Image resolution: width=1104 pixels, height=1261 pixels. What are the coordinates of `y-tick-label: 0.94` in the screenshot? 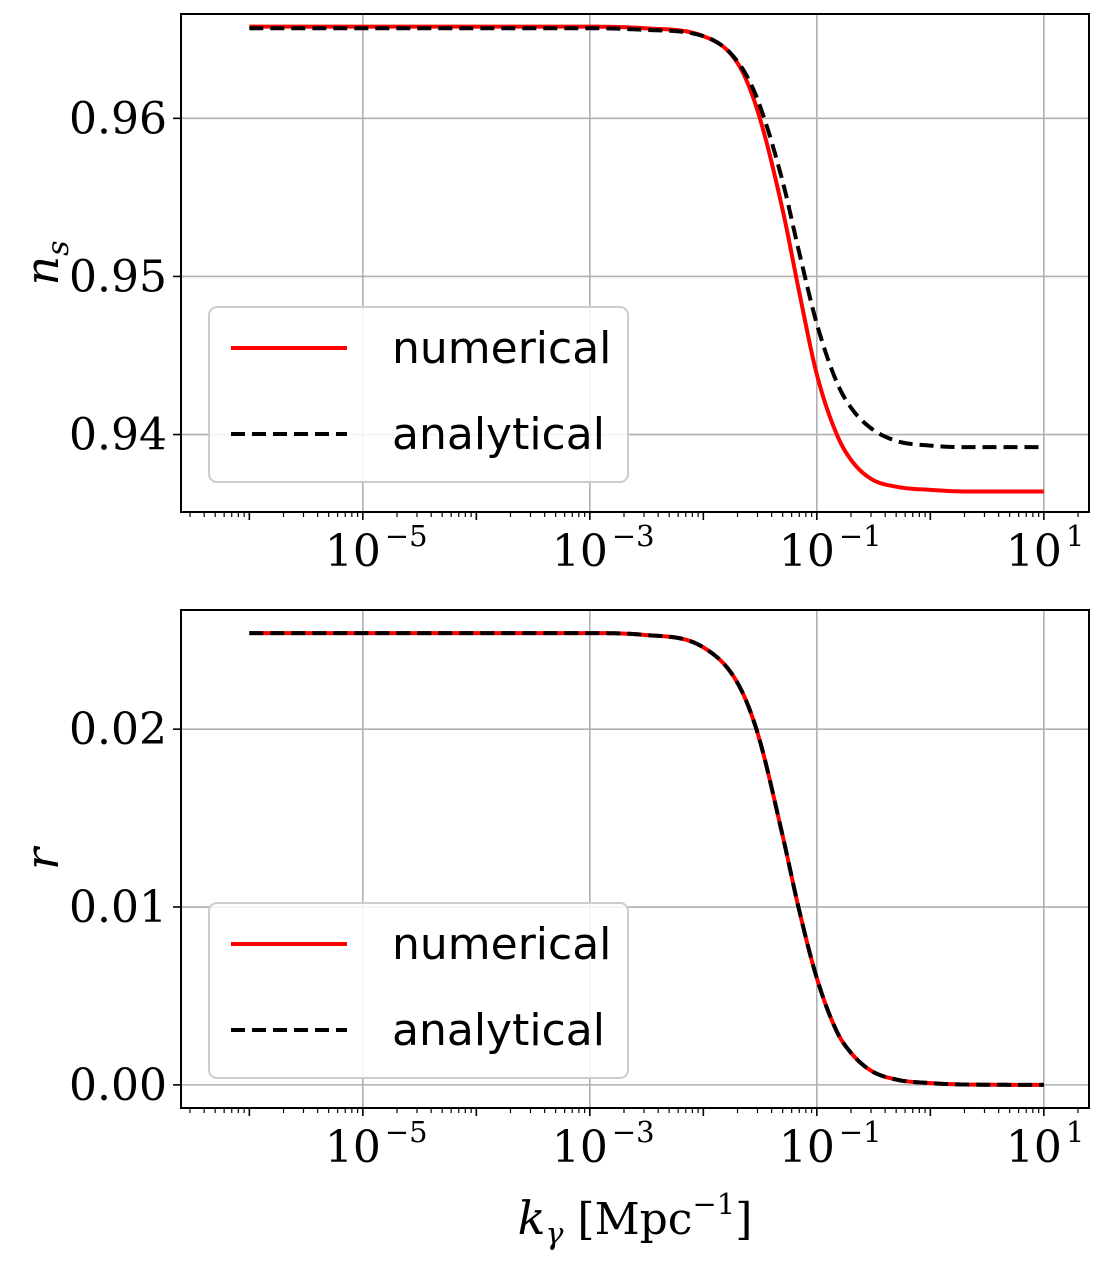 It's located at (118, 435).